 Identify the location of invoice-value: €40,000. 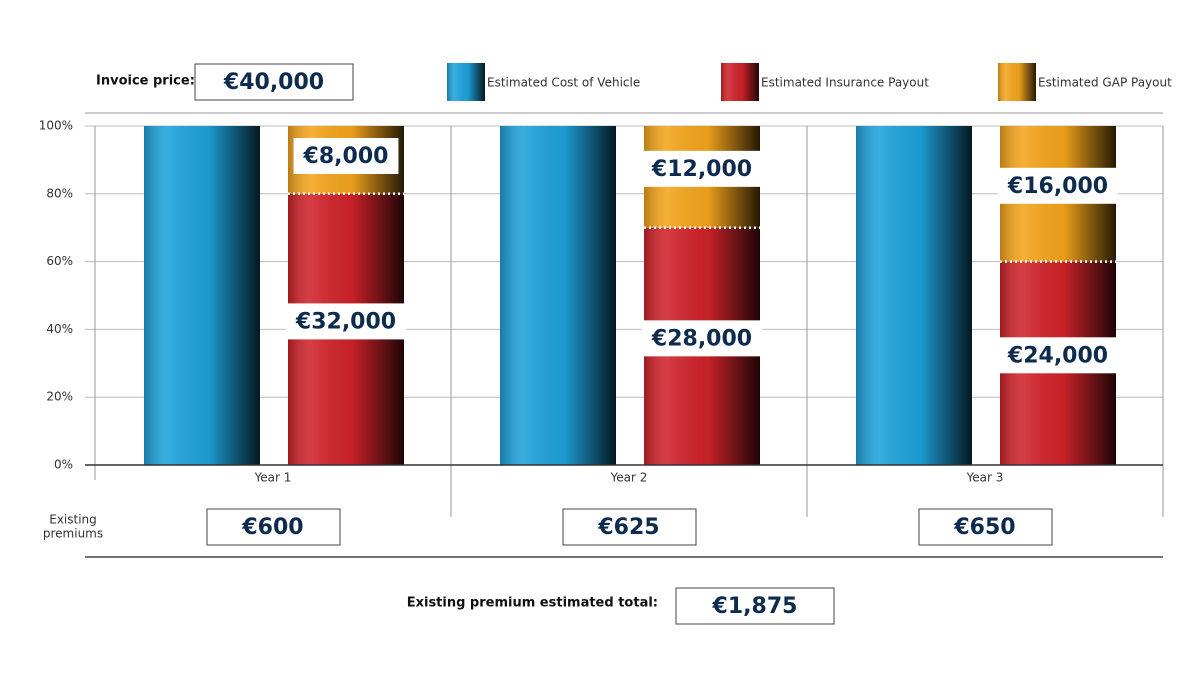
(273, 82).